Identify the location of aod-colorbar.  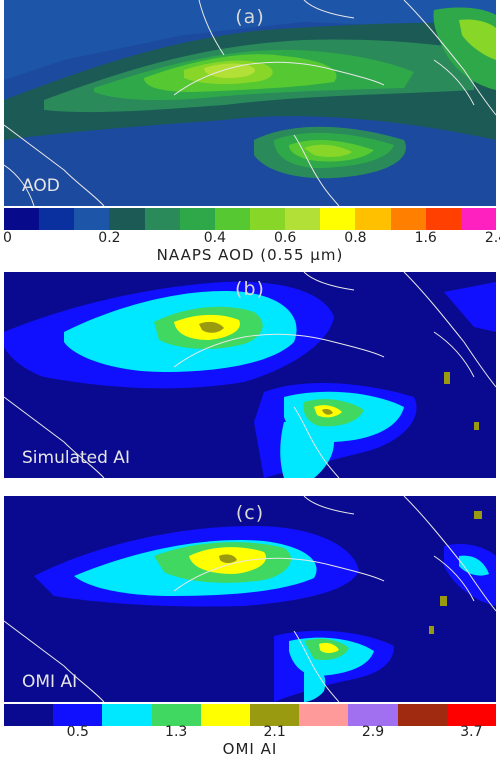
(250, 219).